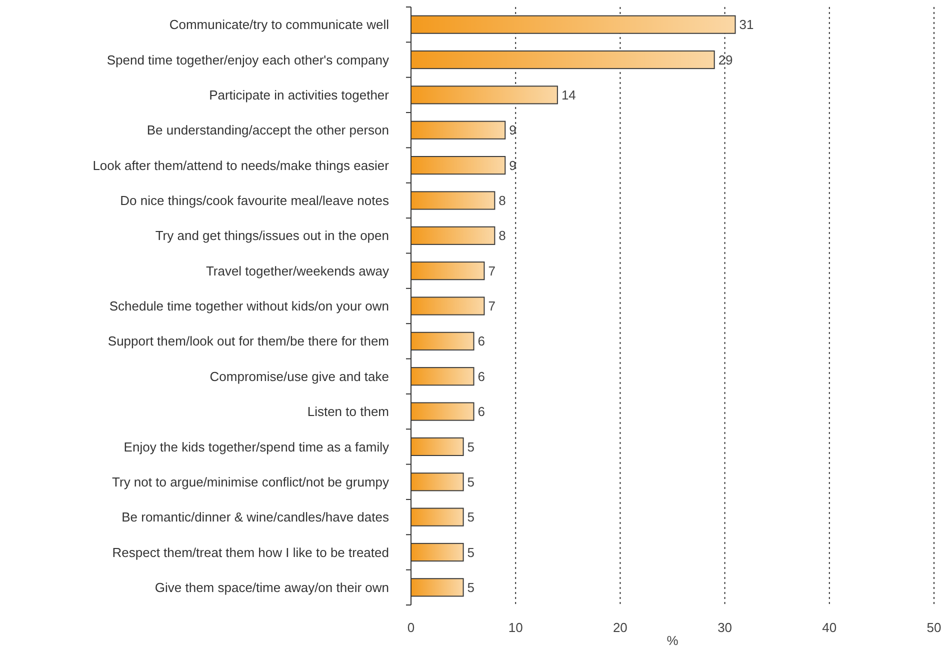  Describe the element at coordinates (279, 24) in the screenshot. I see `y-tick-label: Communicate/try to communicate well` at that location.